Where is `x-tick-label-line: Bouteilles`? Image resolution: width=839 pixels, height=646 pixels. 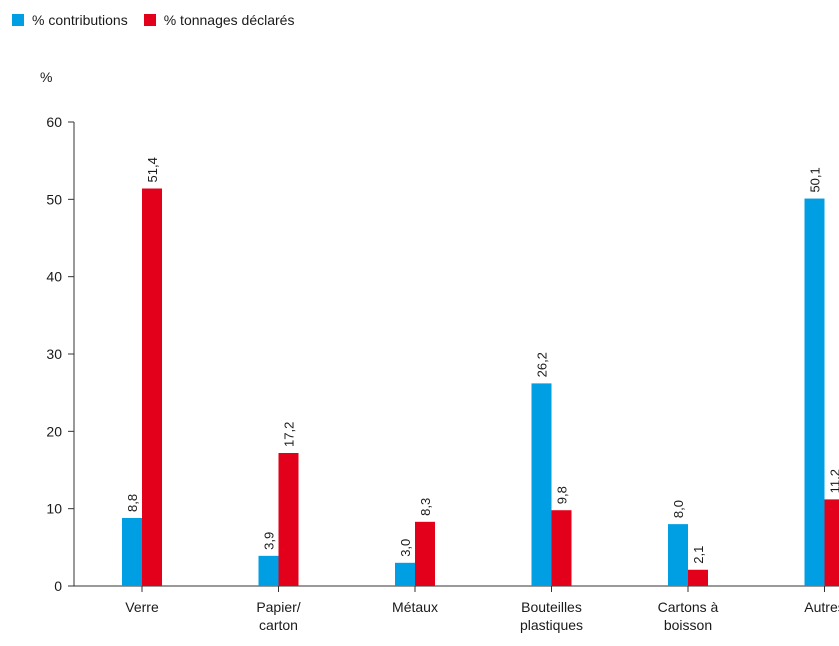 x-tick-label-line: Bouteilles is located at coordinates (551, 607).